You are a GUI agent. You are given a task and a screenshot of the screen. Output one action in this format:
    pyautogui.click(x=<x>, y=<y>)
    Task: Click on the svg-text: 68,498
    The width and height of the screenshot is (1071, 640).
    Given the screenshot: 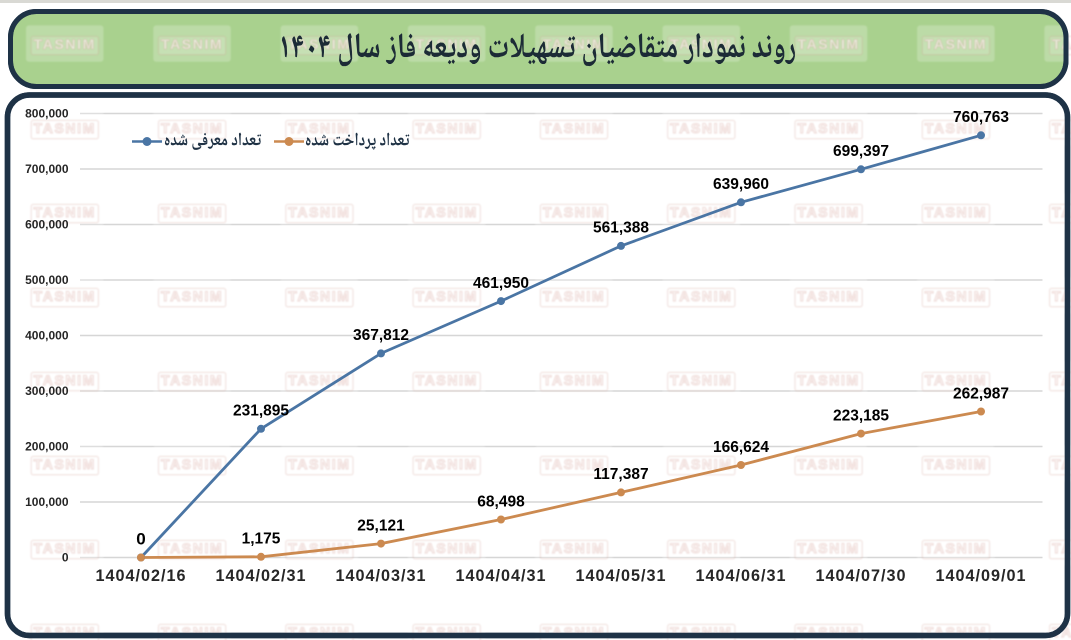 What is the action you would take?
    pyautogui.click(x=501, y=501)
    